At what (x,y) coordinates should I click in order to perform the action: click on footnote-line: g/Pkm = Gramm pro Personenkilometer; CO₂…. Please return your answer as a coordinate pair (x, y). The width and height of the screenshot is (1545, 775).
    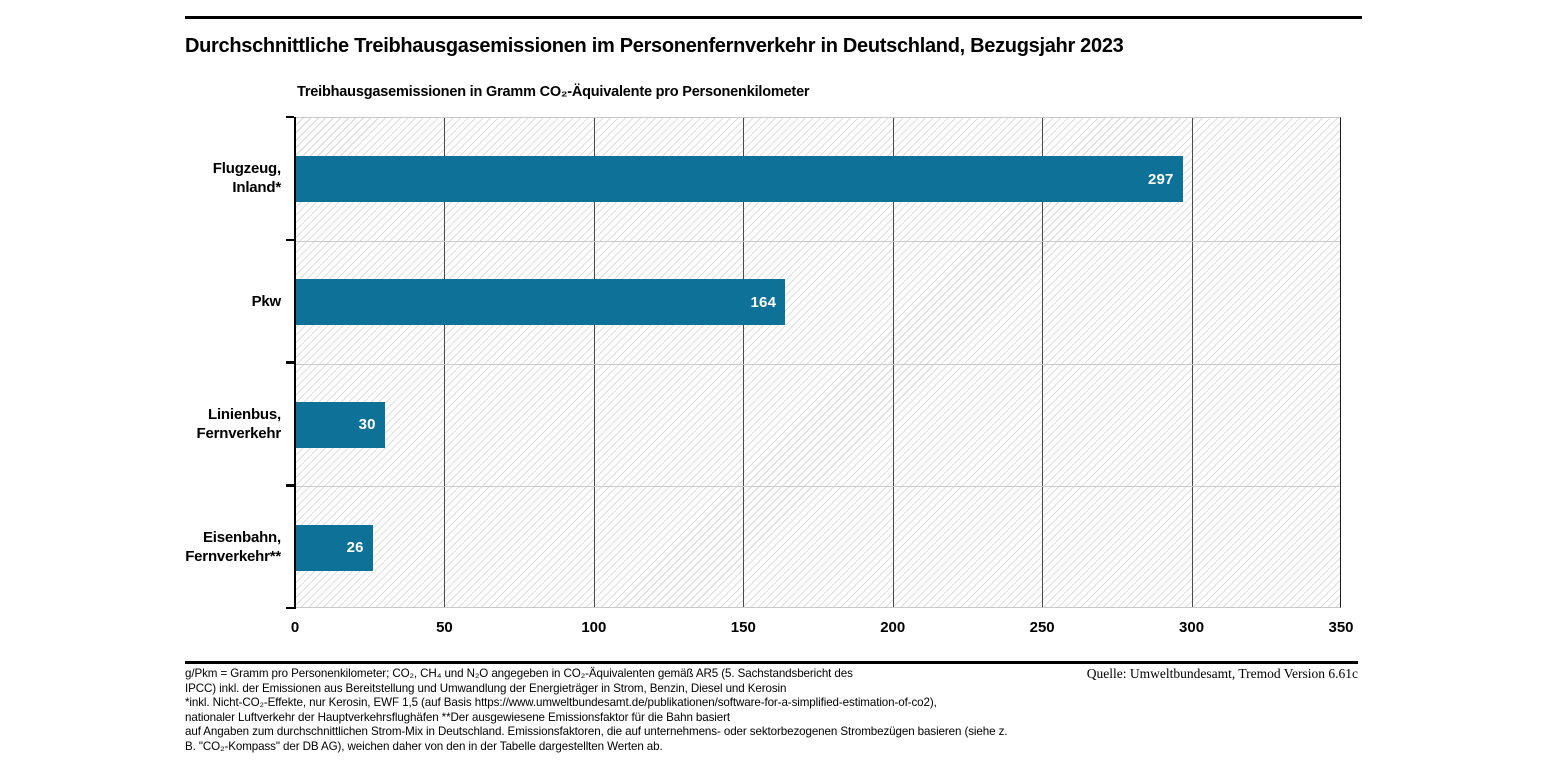
    Looking at the image, I should click on (519, 673).